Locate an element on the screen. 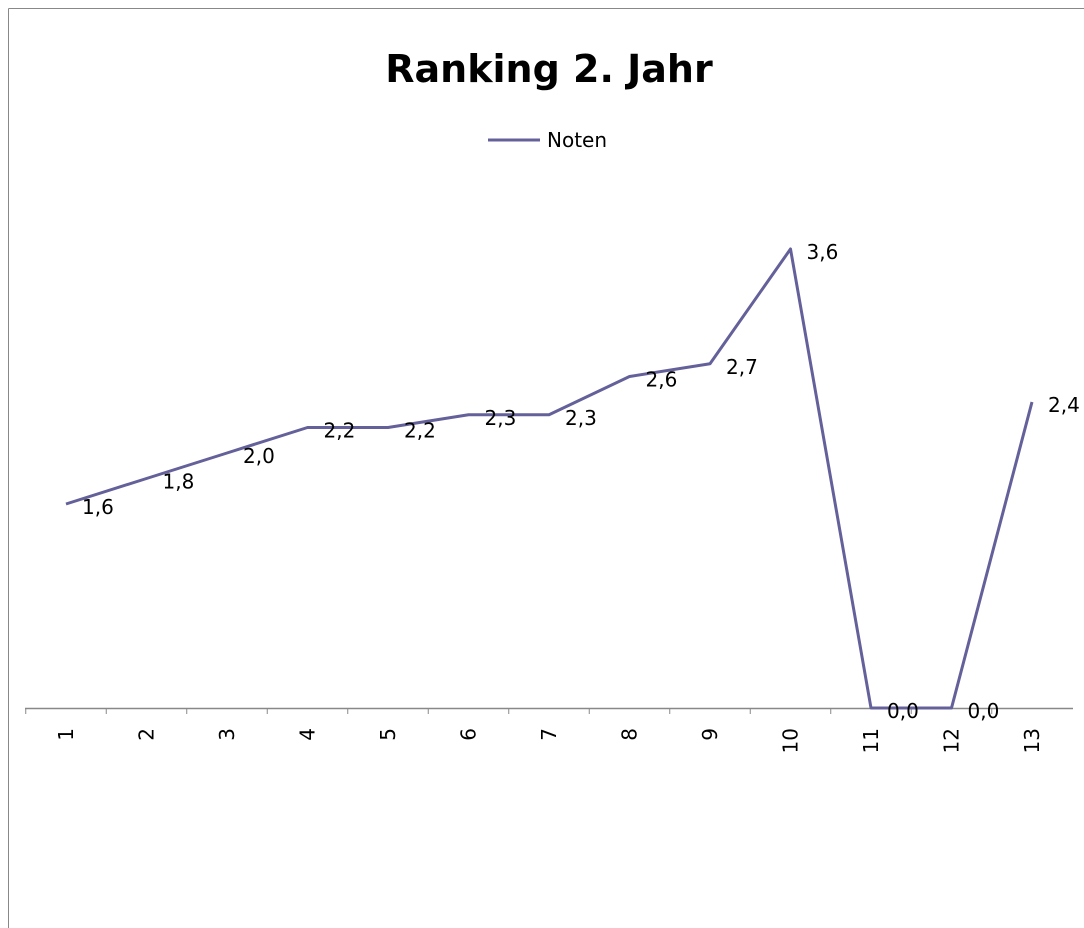 This screenshot has width=1084, height=928. x-tick-label: 2 is located at coordinates (147, 734).